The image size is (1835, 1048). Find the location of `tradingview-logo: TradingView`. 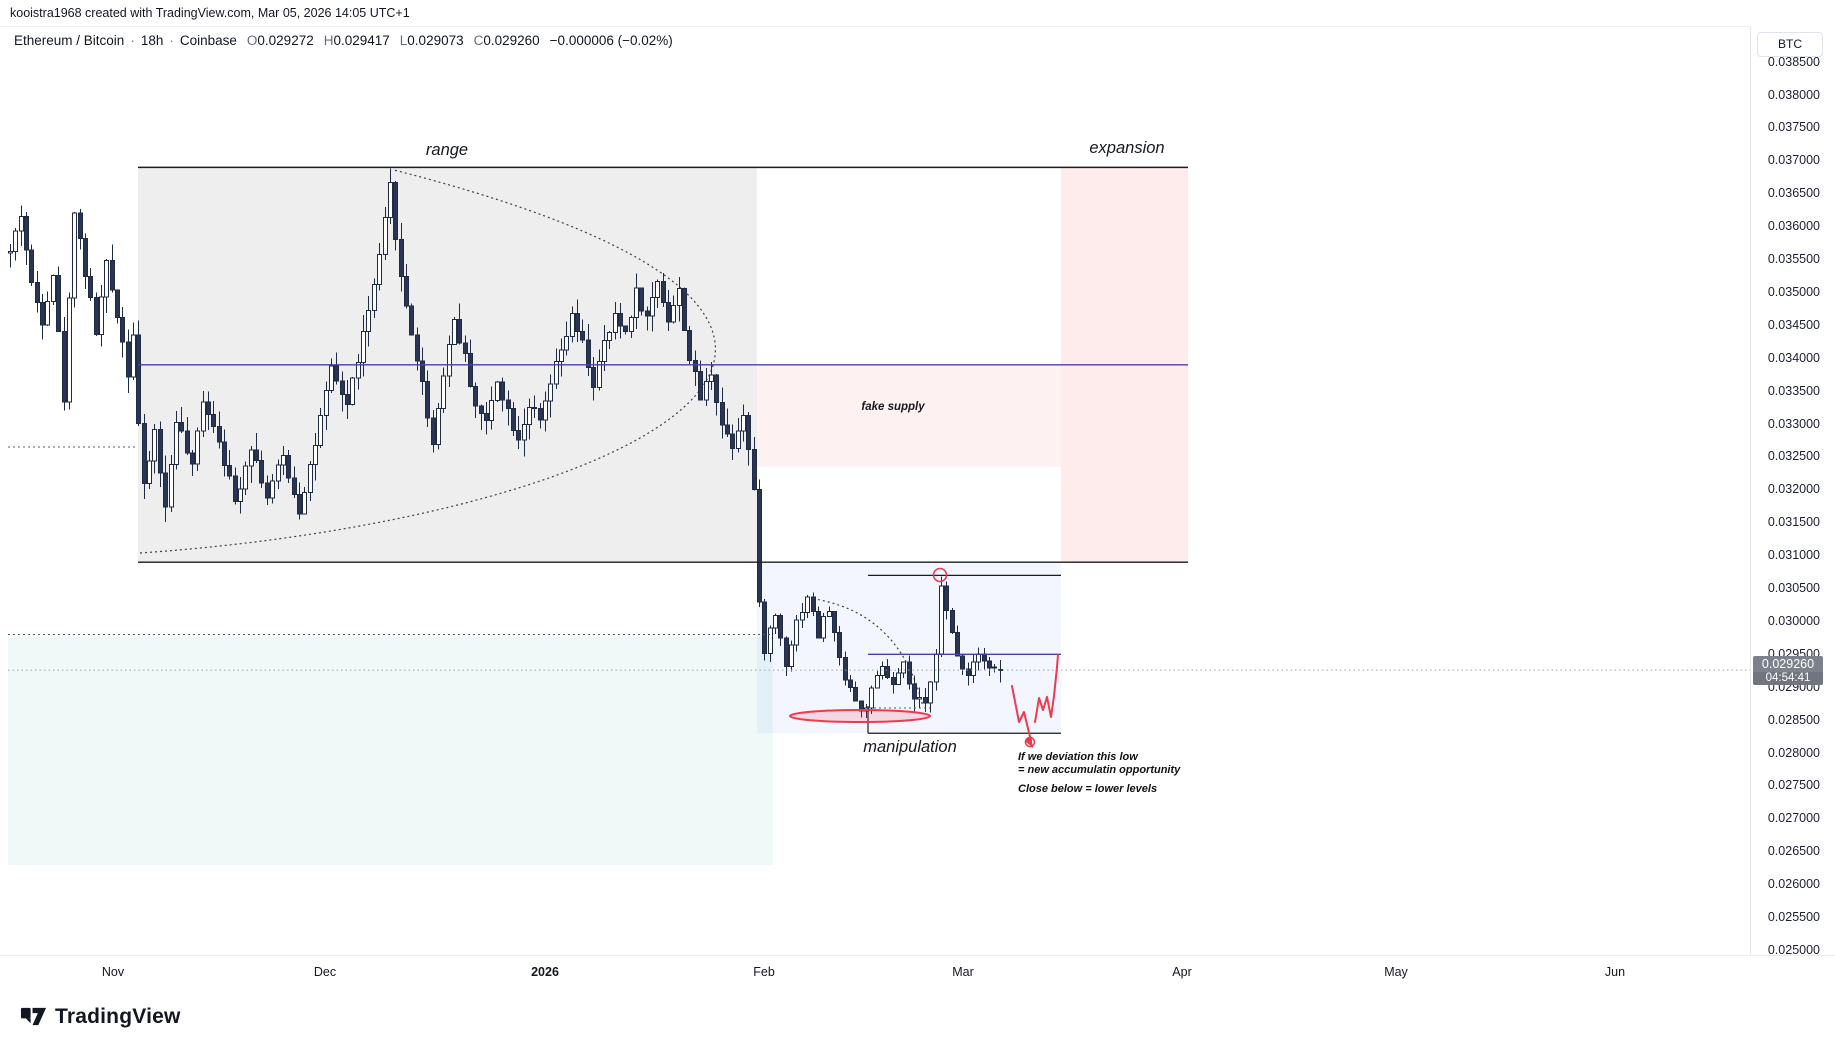

tradingview-logo: TradingView is located at coordinates (100, 1016).